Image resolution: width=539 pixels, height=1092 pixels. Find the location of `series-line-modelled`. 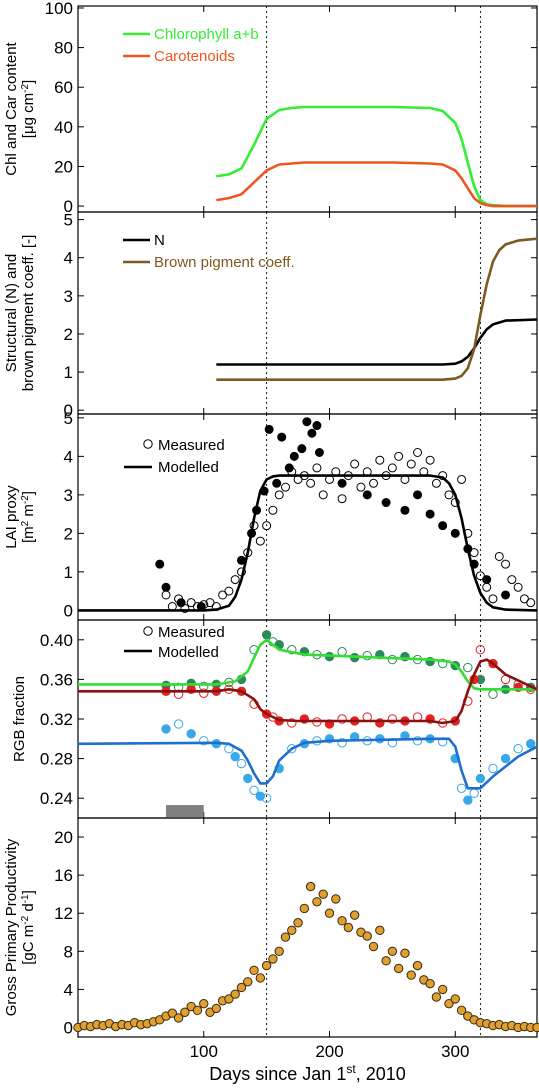

series-line-modelled is located at coordinates (308, 543).